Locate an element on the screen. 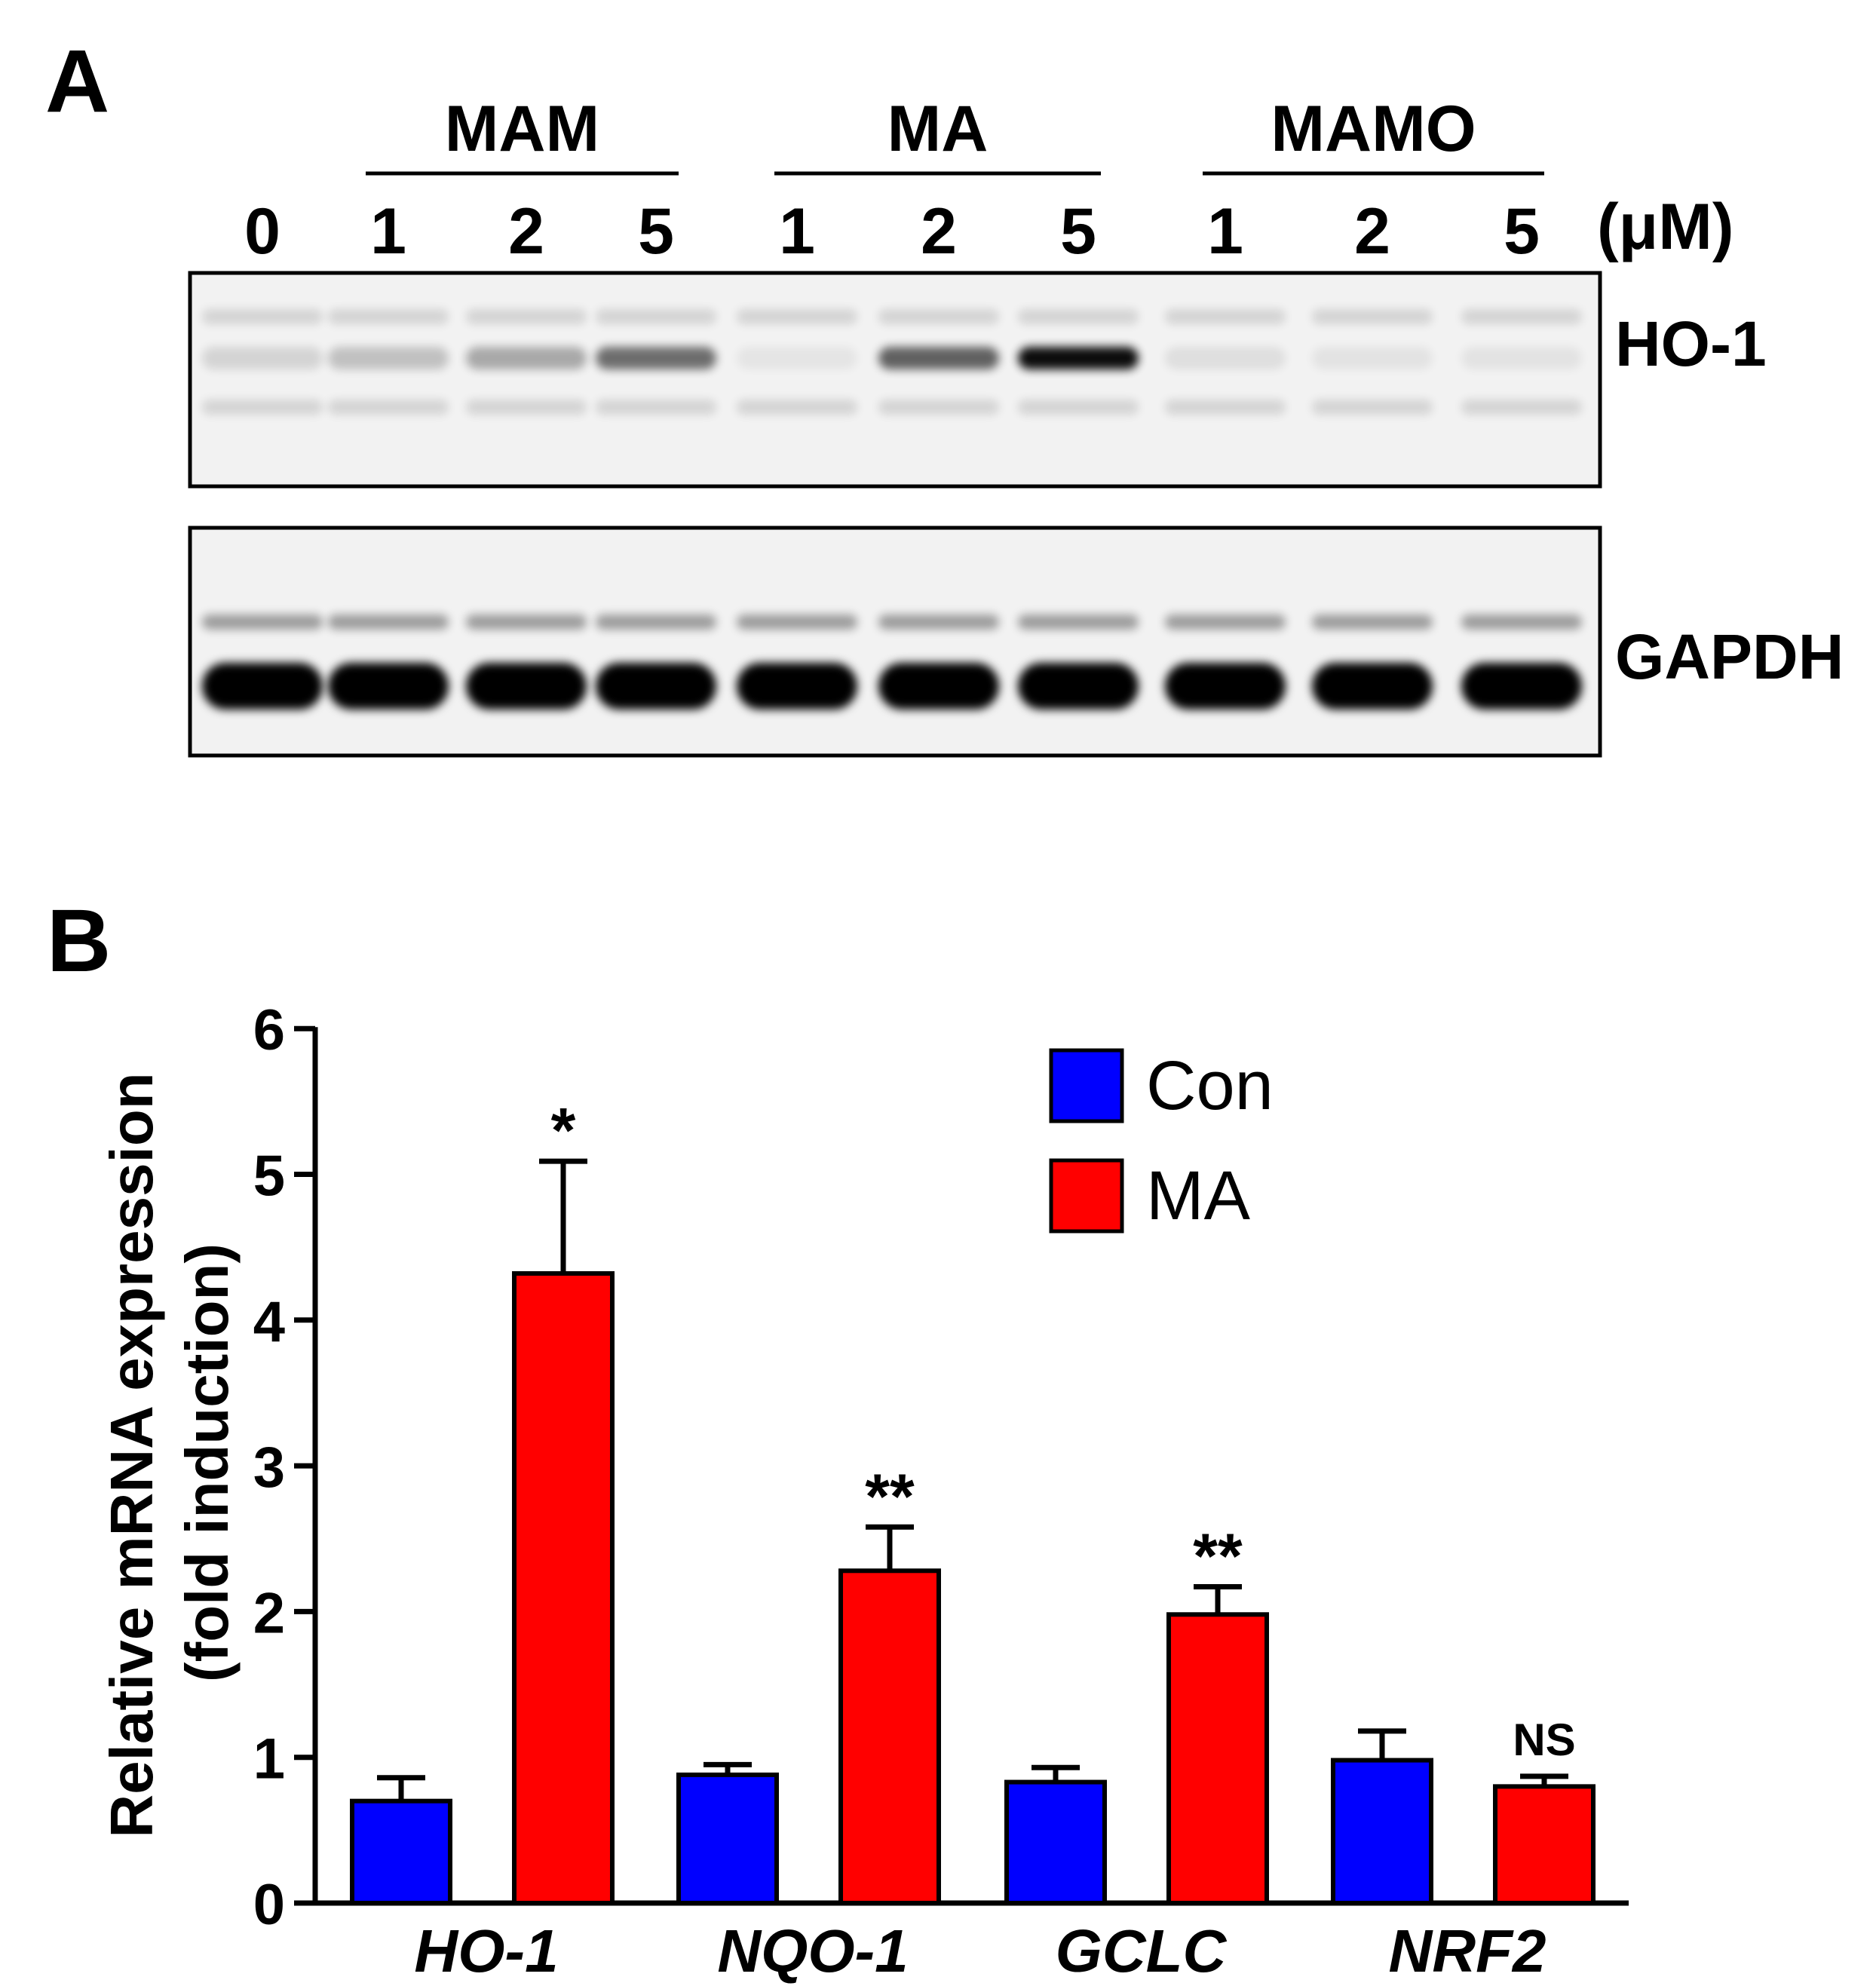 The height and width of the screenshot is (1986, 1876). x-tick-label-ho-1: HO-1 is located at coordinates (486, 1950).